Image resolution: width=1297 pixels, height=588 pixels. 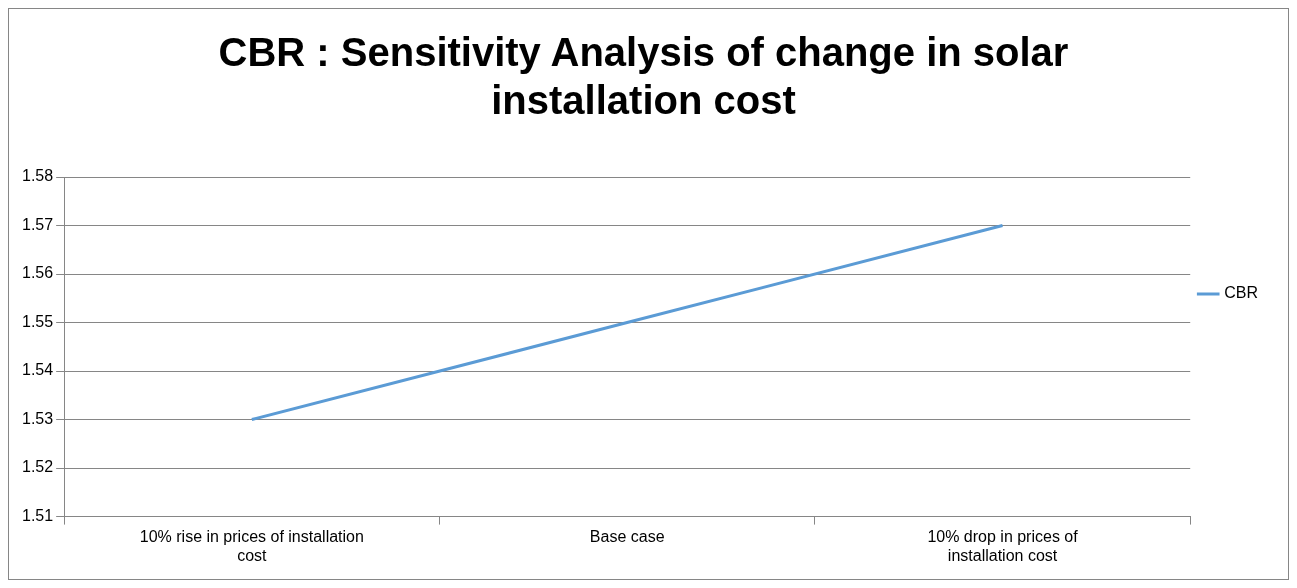 I want to click on y-tick-label: 1.53, so click(x=38, y=418).